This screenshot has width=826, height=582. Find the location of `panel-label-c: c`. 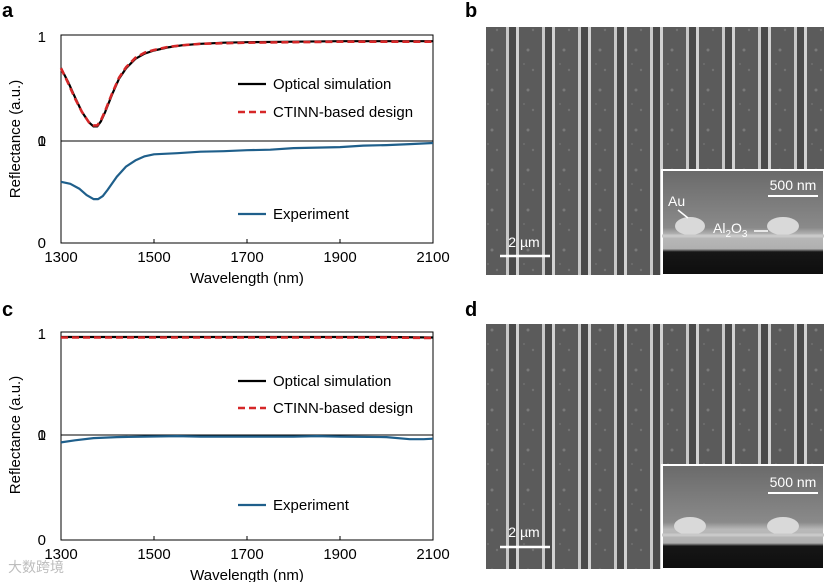

panel-label-c: c is located at coordinates (7, 310).